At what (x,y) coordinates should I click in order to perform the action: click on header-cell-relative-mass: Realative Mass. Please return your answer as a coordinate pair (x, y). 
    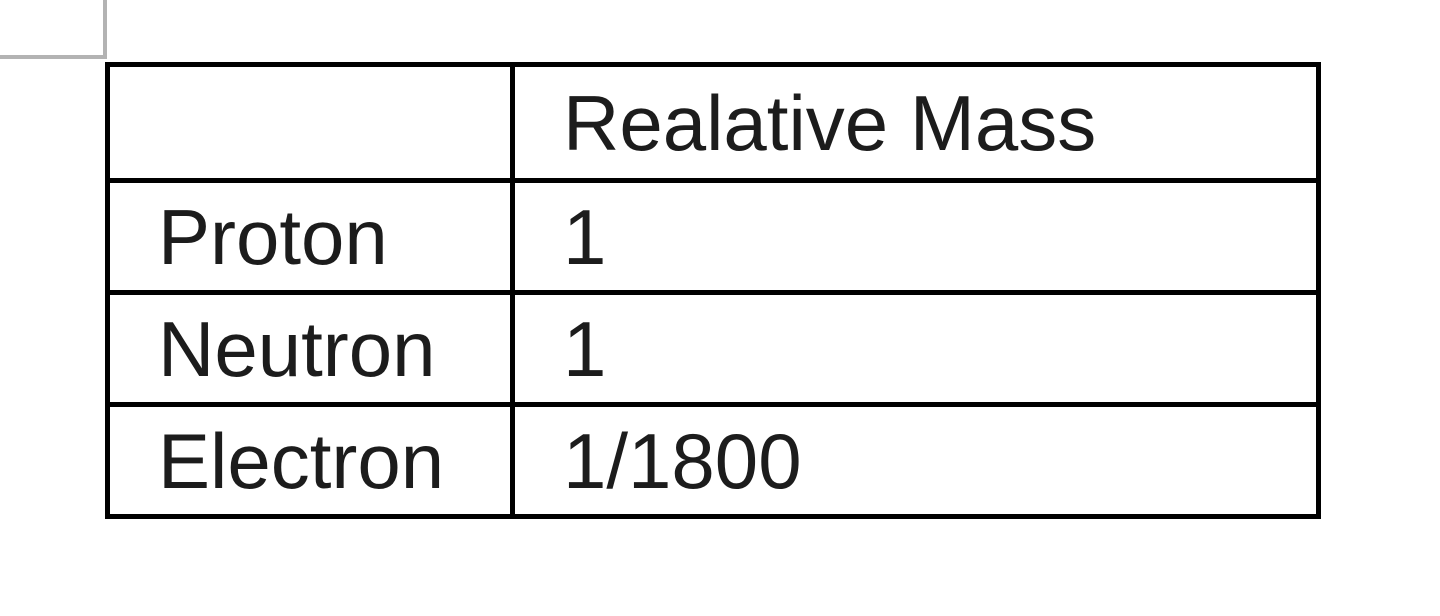
    Looking at the image, I should click on (915, 122).